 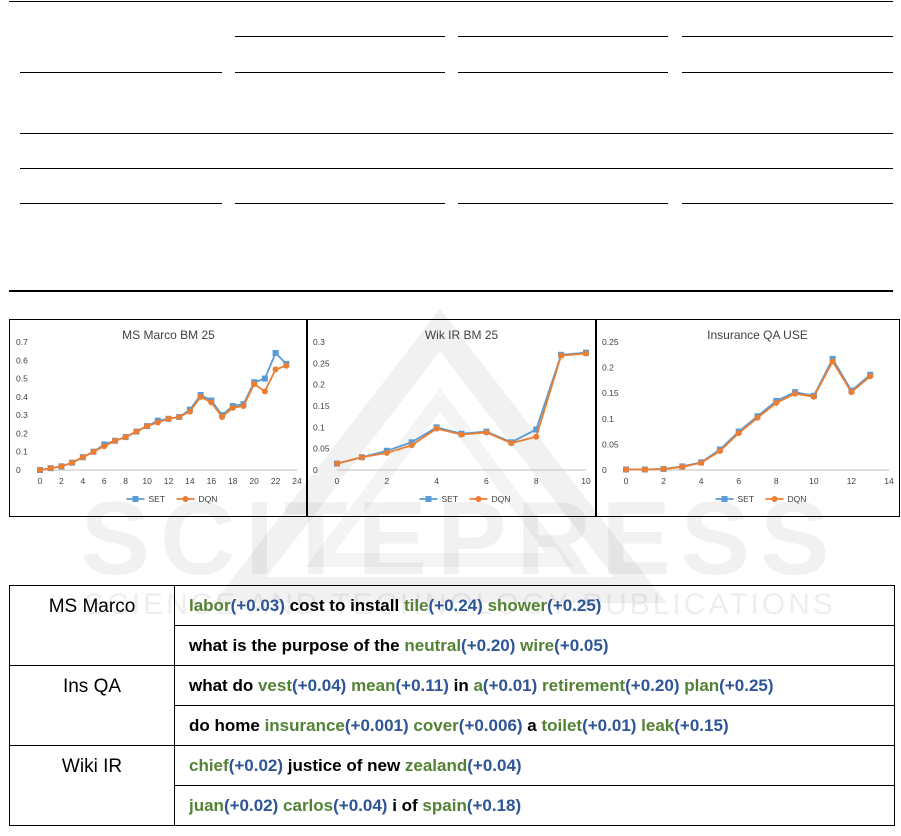 What do you see at coordinates (227, 725) in the screenshot?
I see `query-text: do home` at bounding box center [227, 725].